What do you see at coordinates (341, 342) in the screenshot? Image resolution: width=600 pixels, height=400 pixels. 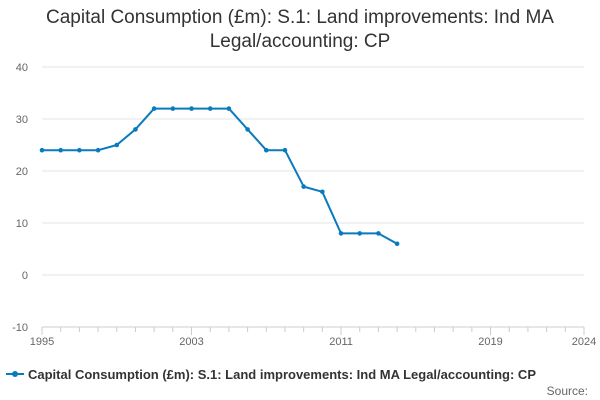 I see `x-tick-label: 2011` at bounding box center [341, 342].